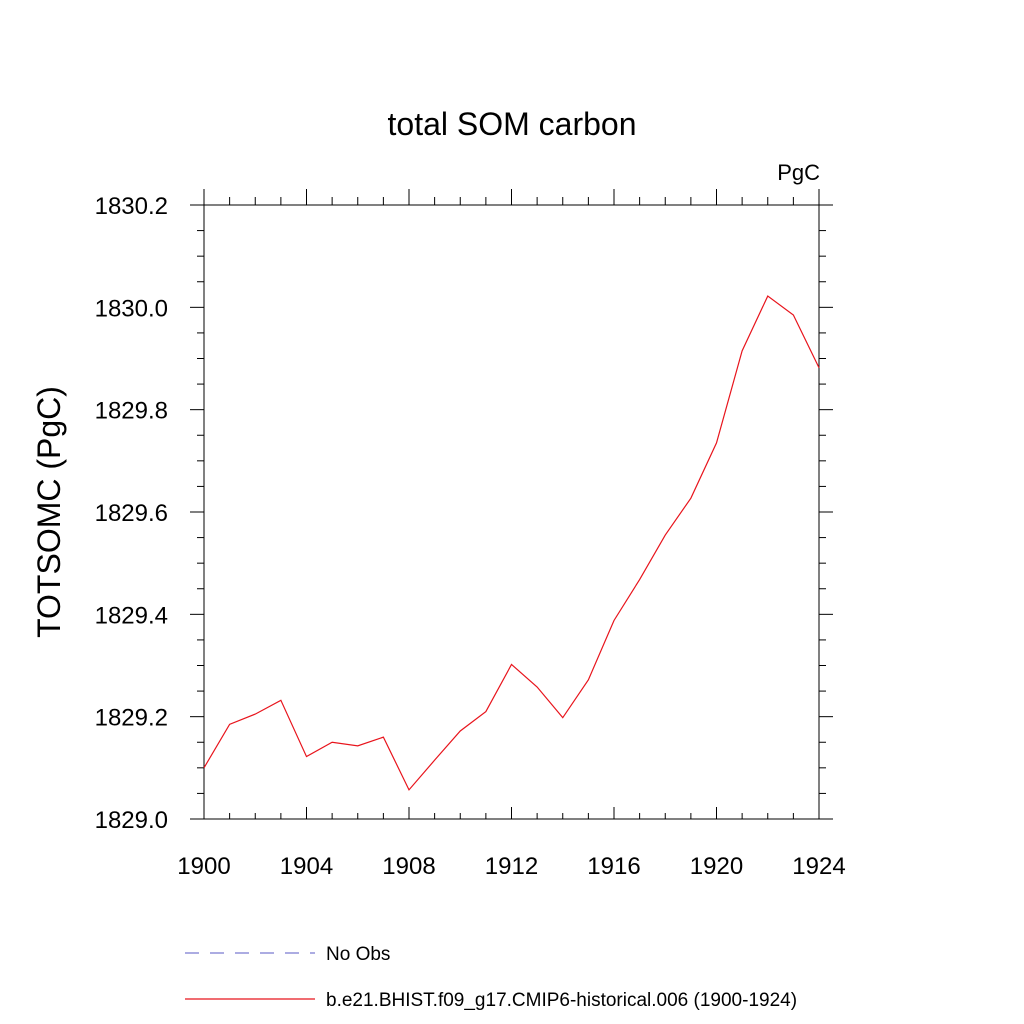 The image size is (1024, 1024). What do you see at coordinates (358, 954) in the screenshot?
I see `legend-label: No Obs` at bounding box center [358, 954].